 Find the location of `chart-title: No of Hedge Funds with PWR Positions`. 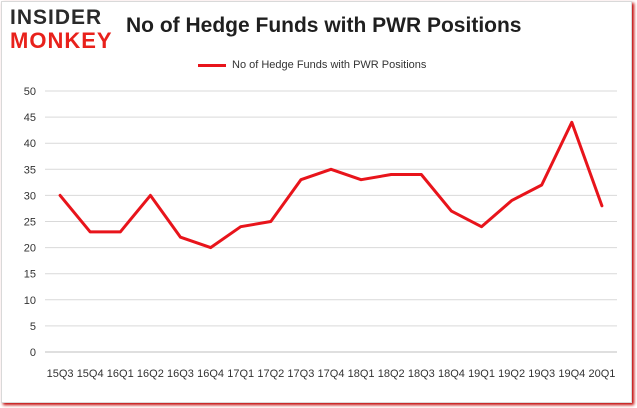

chart-title: No of Hedge Funds with PWR Positions is located at coordinates (324, 25).